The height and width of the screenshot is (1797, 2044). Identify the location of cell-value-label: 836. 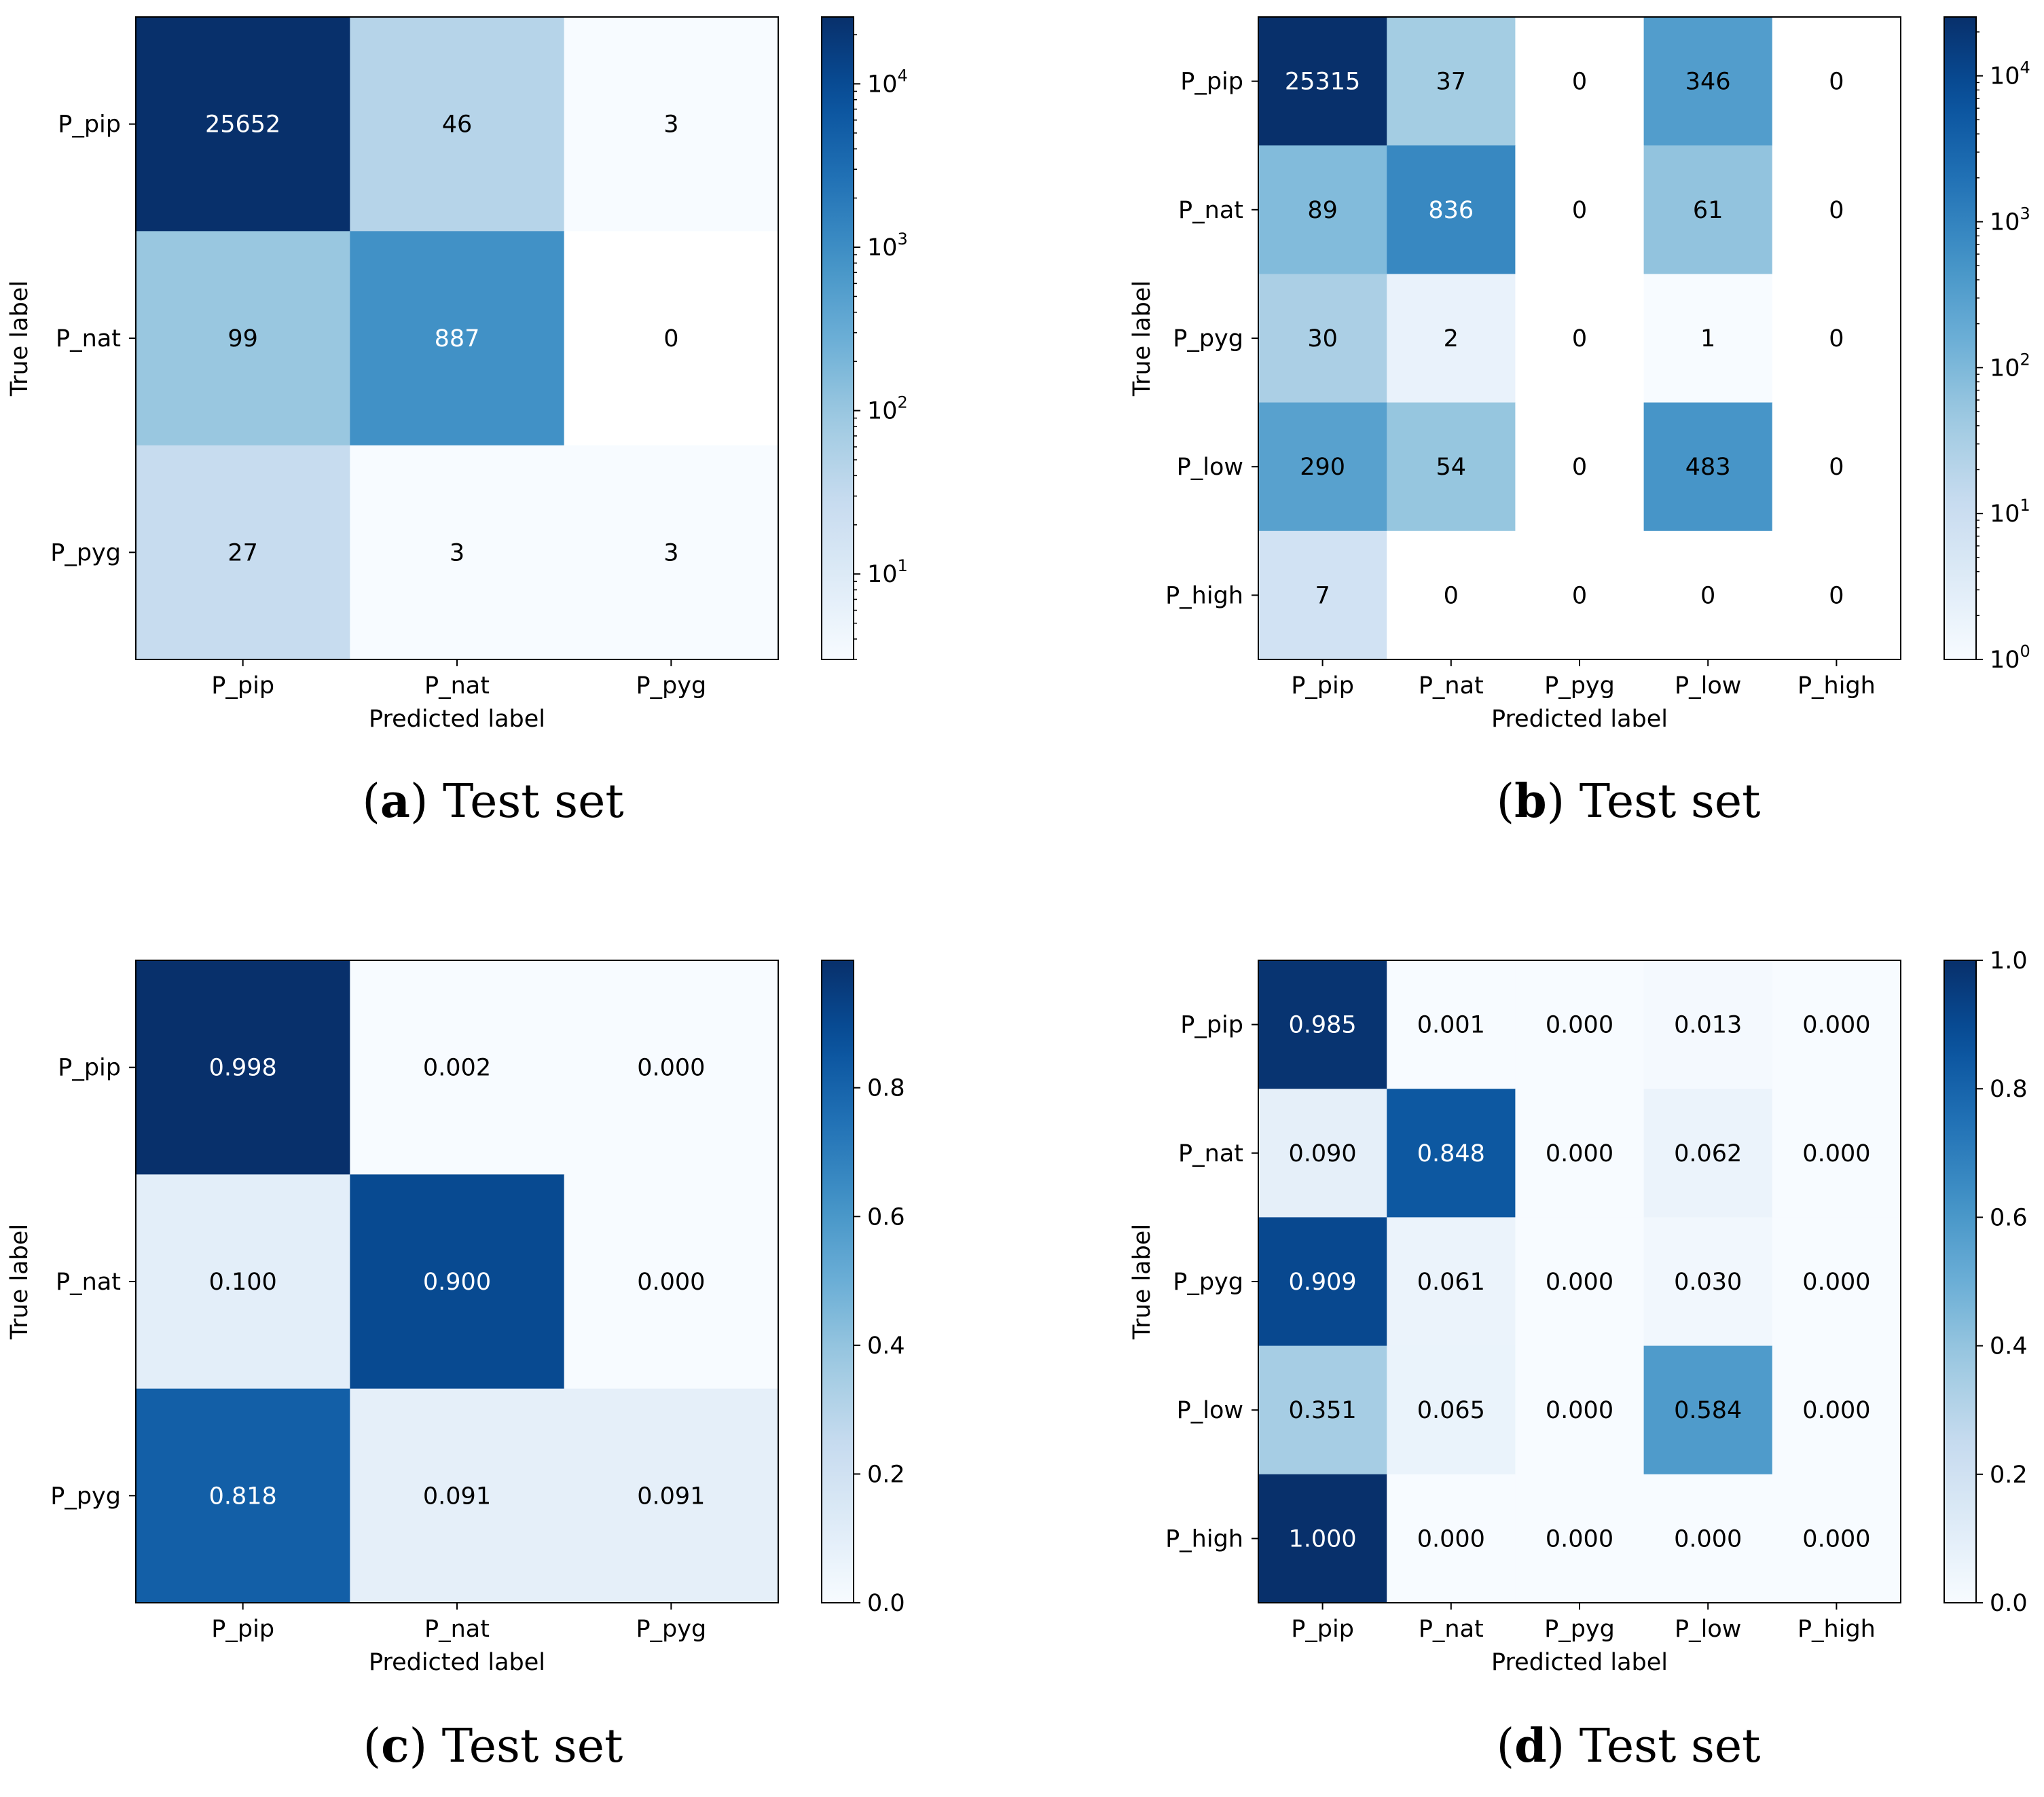
(1451, 210).